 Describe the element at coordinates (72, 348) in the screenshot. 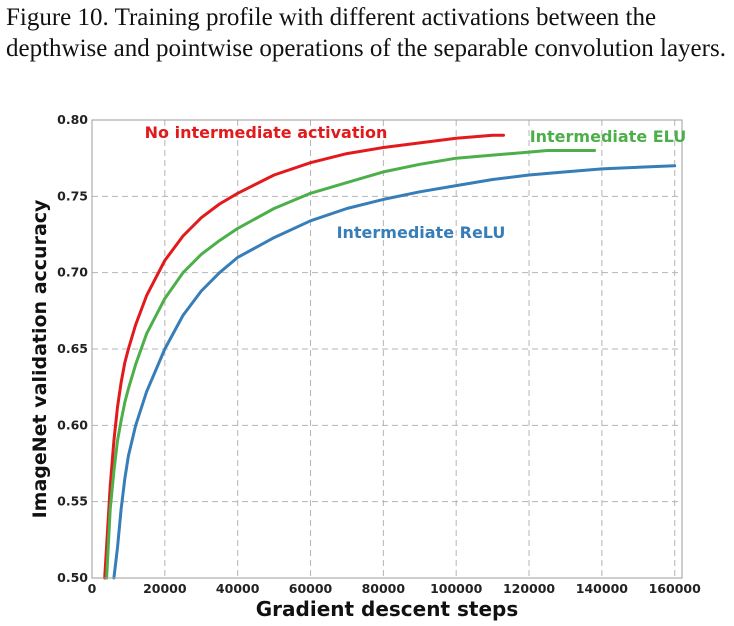

I see `y-tick-label: 0.65` at that location.